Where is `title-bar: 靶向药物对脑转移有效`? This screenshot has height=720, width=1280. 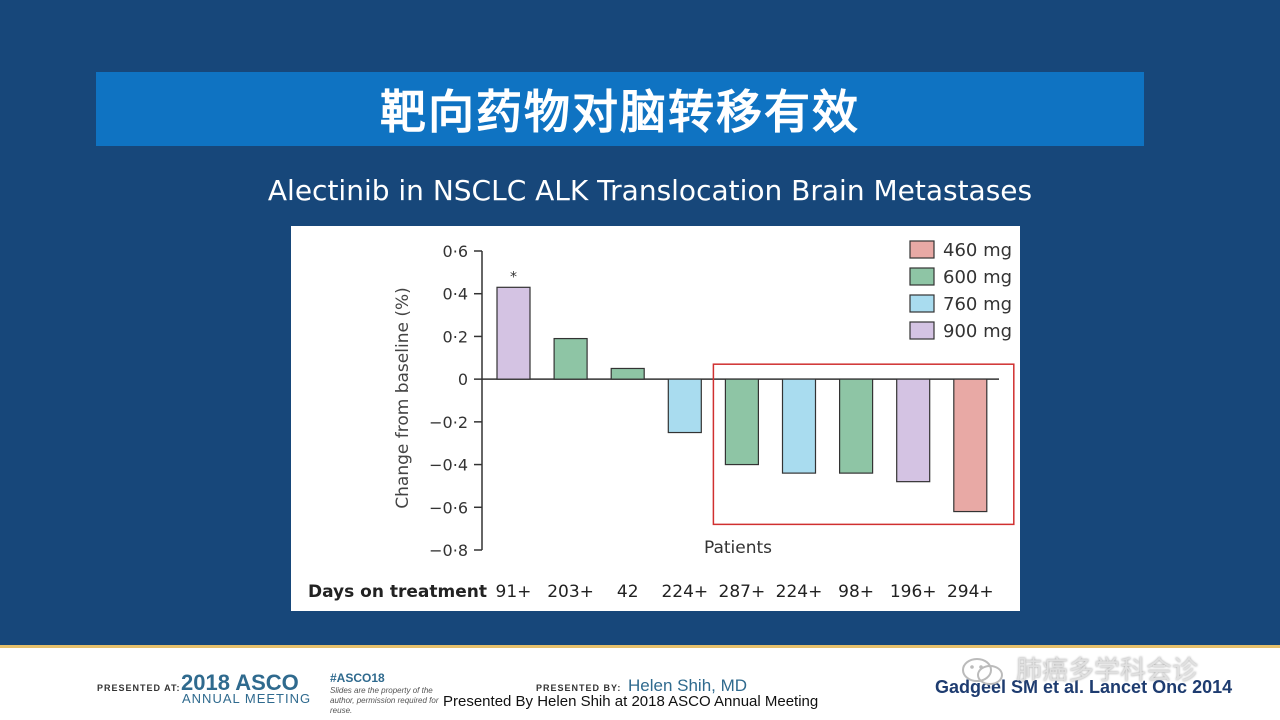 title-bar: 靶向药物对脑转移有效 is located at coordinates (620, 109).